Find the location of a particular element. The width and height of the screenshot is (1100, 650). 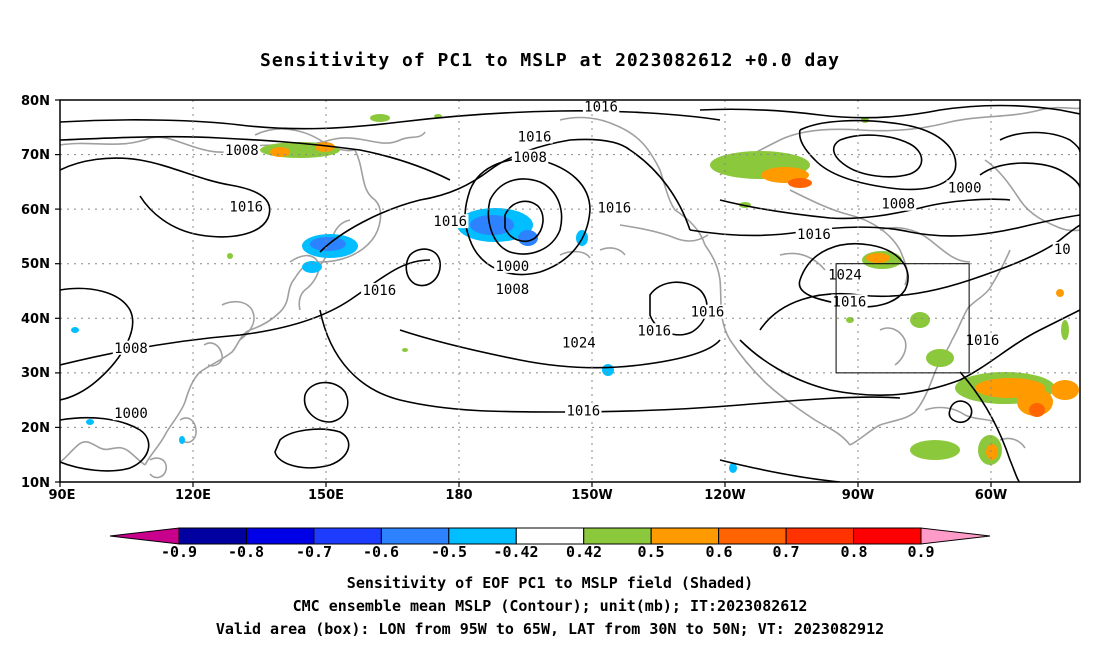

lat-label: 10N is located at coordinates (35, 483).